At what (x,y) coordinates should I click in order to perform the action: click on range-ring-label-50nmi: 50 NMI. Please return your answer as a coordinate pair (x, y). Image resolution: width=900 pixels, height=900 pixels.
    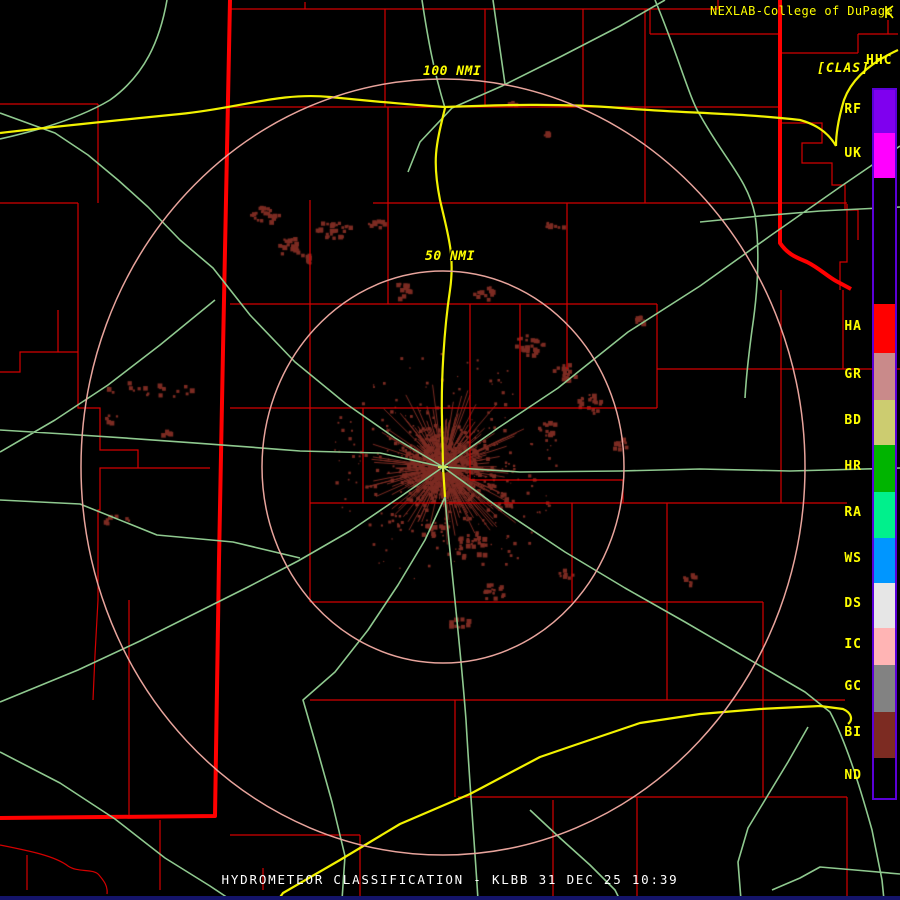
    Looking at the image, I should click on (450, 256).